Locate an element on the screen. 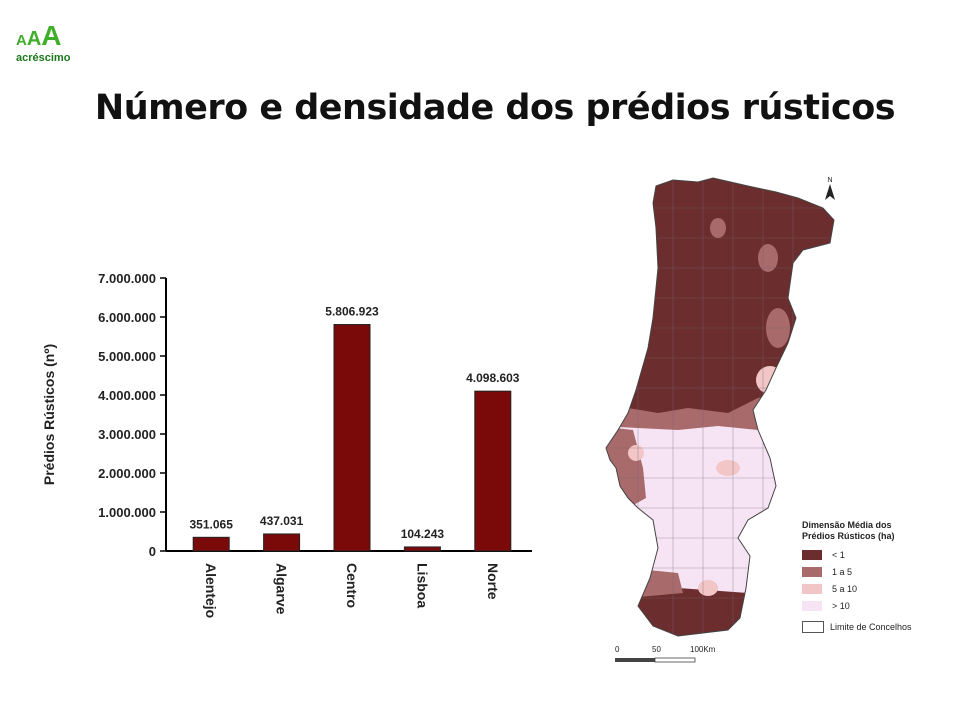 This screenshot has width=960, height=720. scale-label: 0 is located at coordinates (617, 649).